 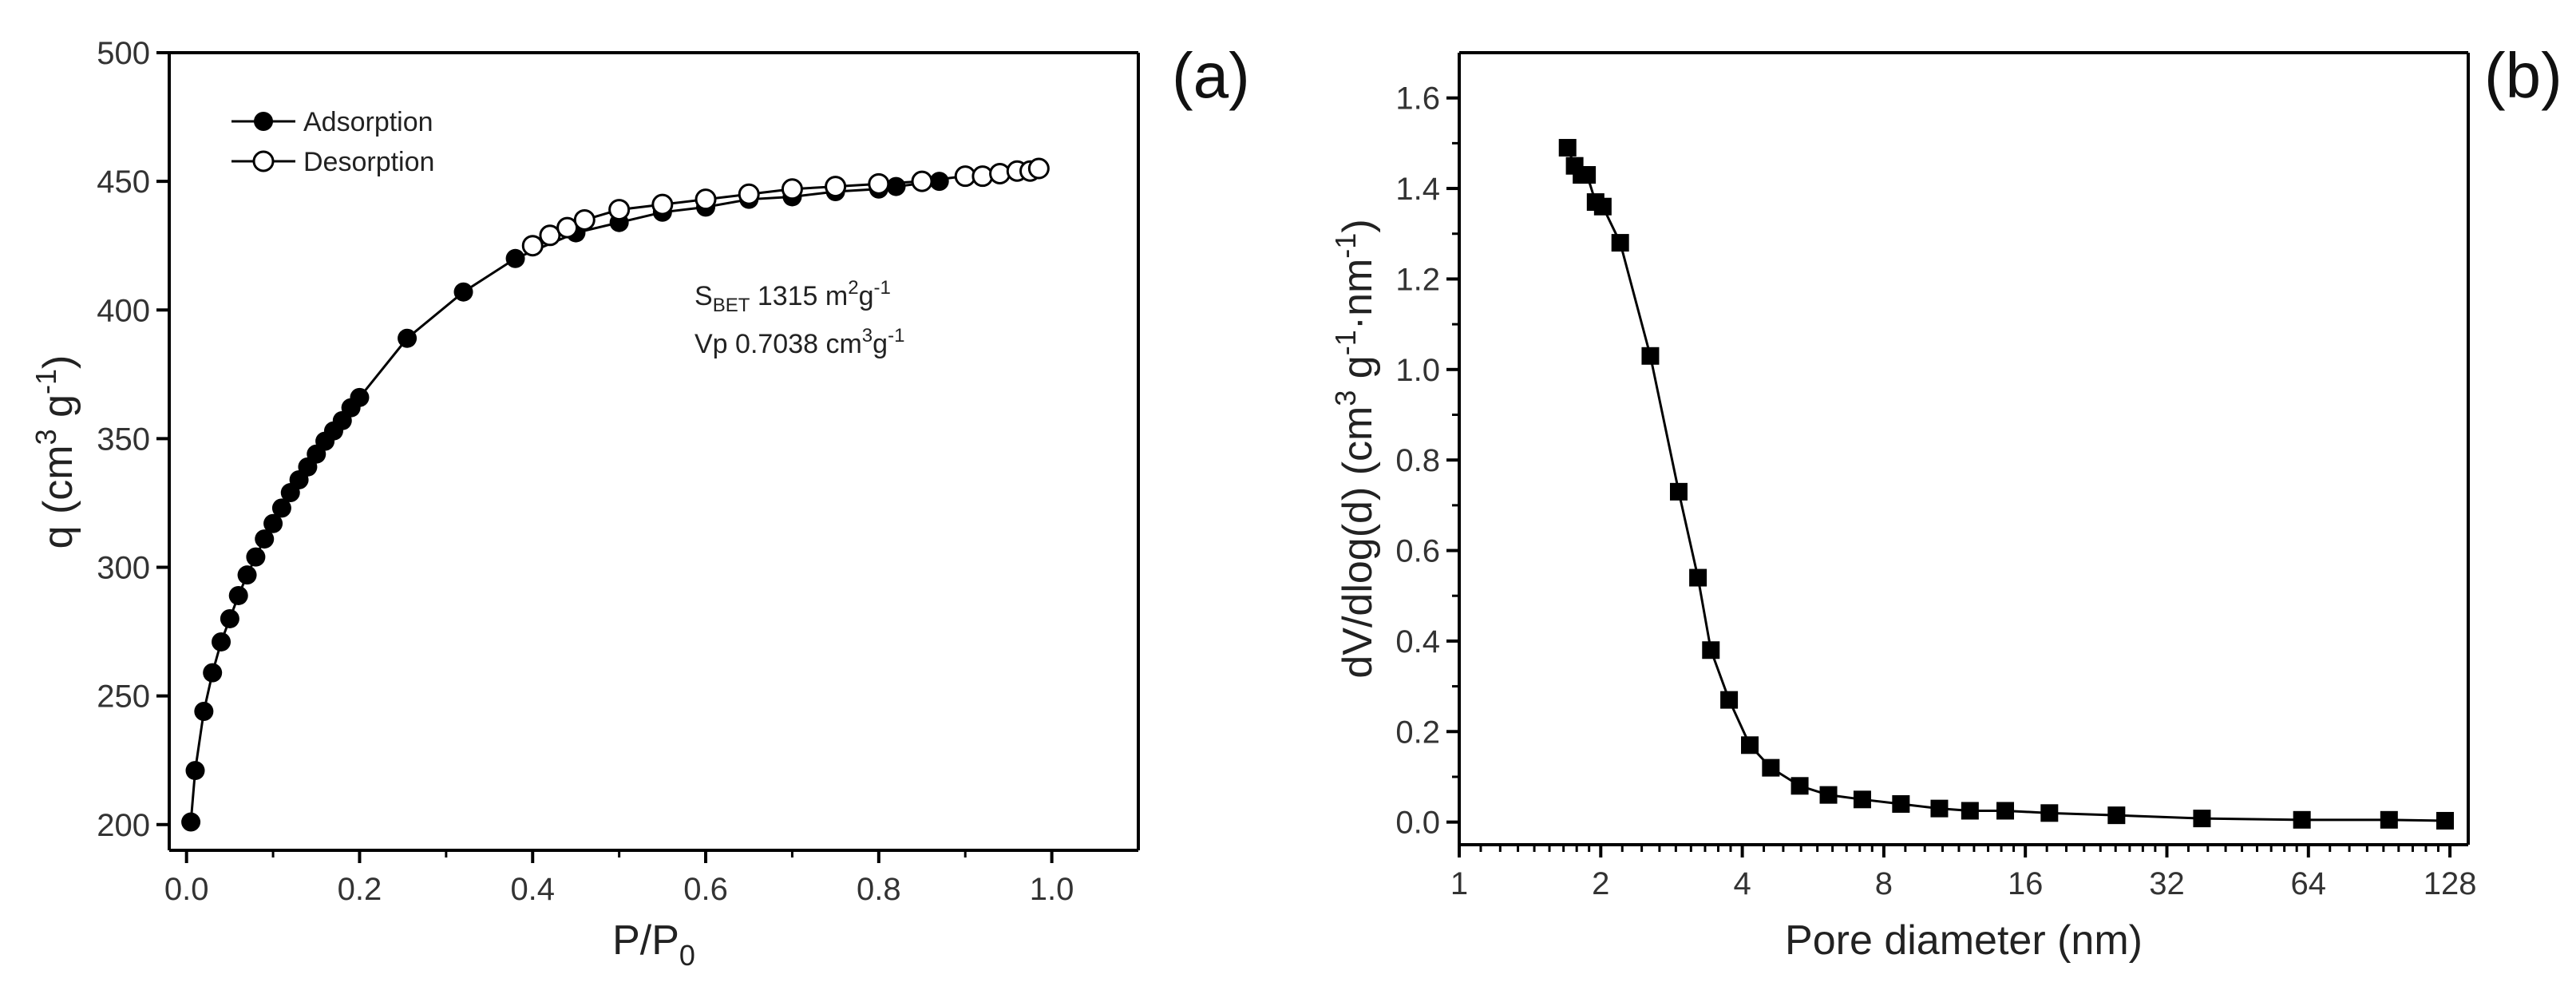 What do you see at coordinates (793, 296) in the screenshot?
I see `chart-a-sbet-annotation: SBET 1315 m2g-1` at bounding box center [793, 296].